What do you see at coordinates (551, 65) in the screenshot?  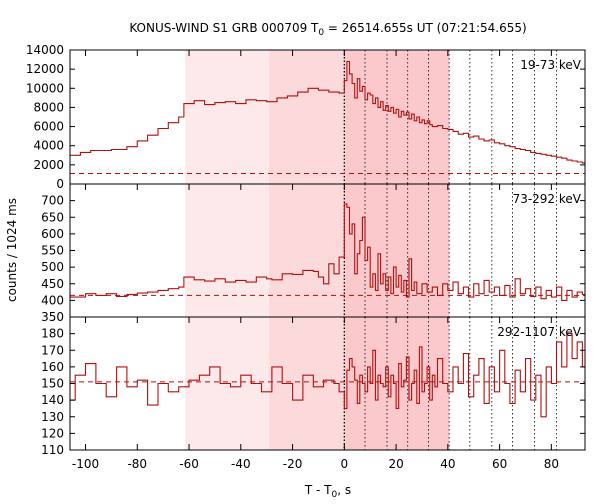 I see `energy-band-label: 19-73 keV` at bounding box center [551, 65].